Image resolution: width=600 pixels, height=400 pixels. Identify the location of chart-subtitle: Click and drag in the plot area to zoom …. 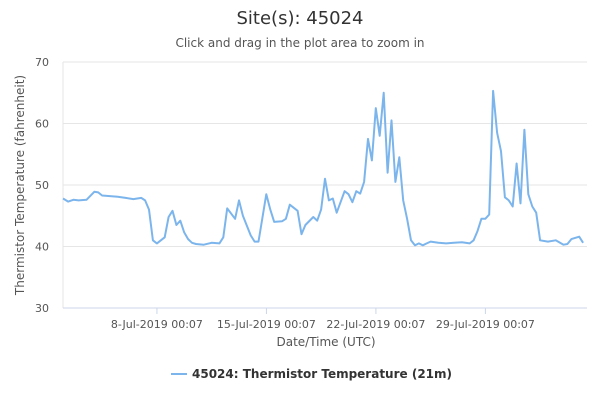
(299, 43).